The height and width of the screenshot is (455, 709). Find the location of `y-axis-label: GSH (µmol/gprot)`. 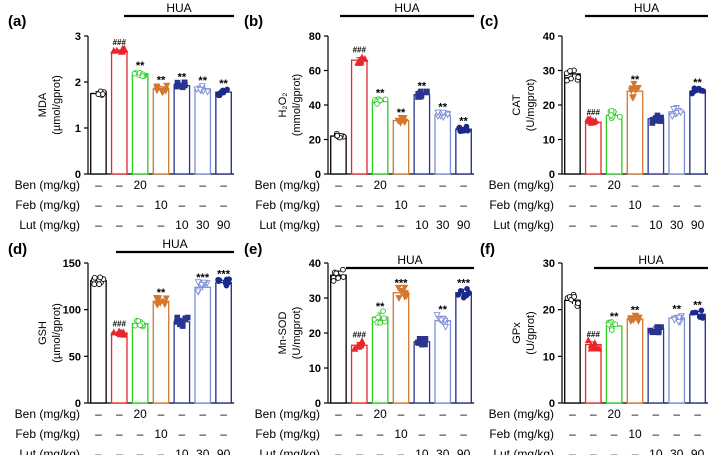

y-axis-label: GSH (µmol/gprot) is located at coordinates (50, 333).